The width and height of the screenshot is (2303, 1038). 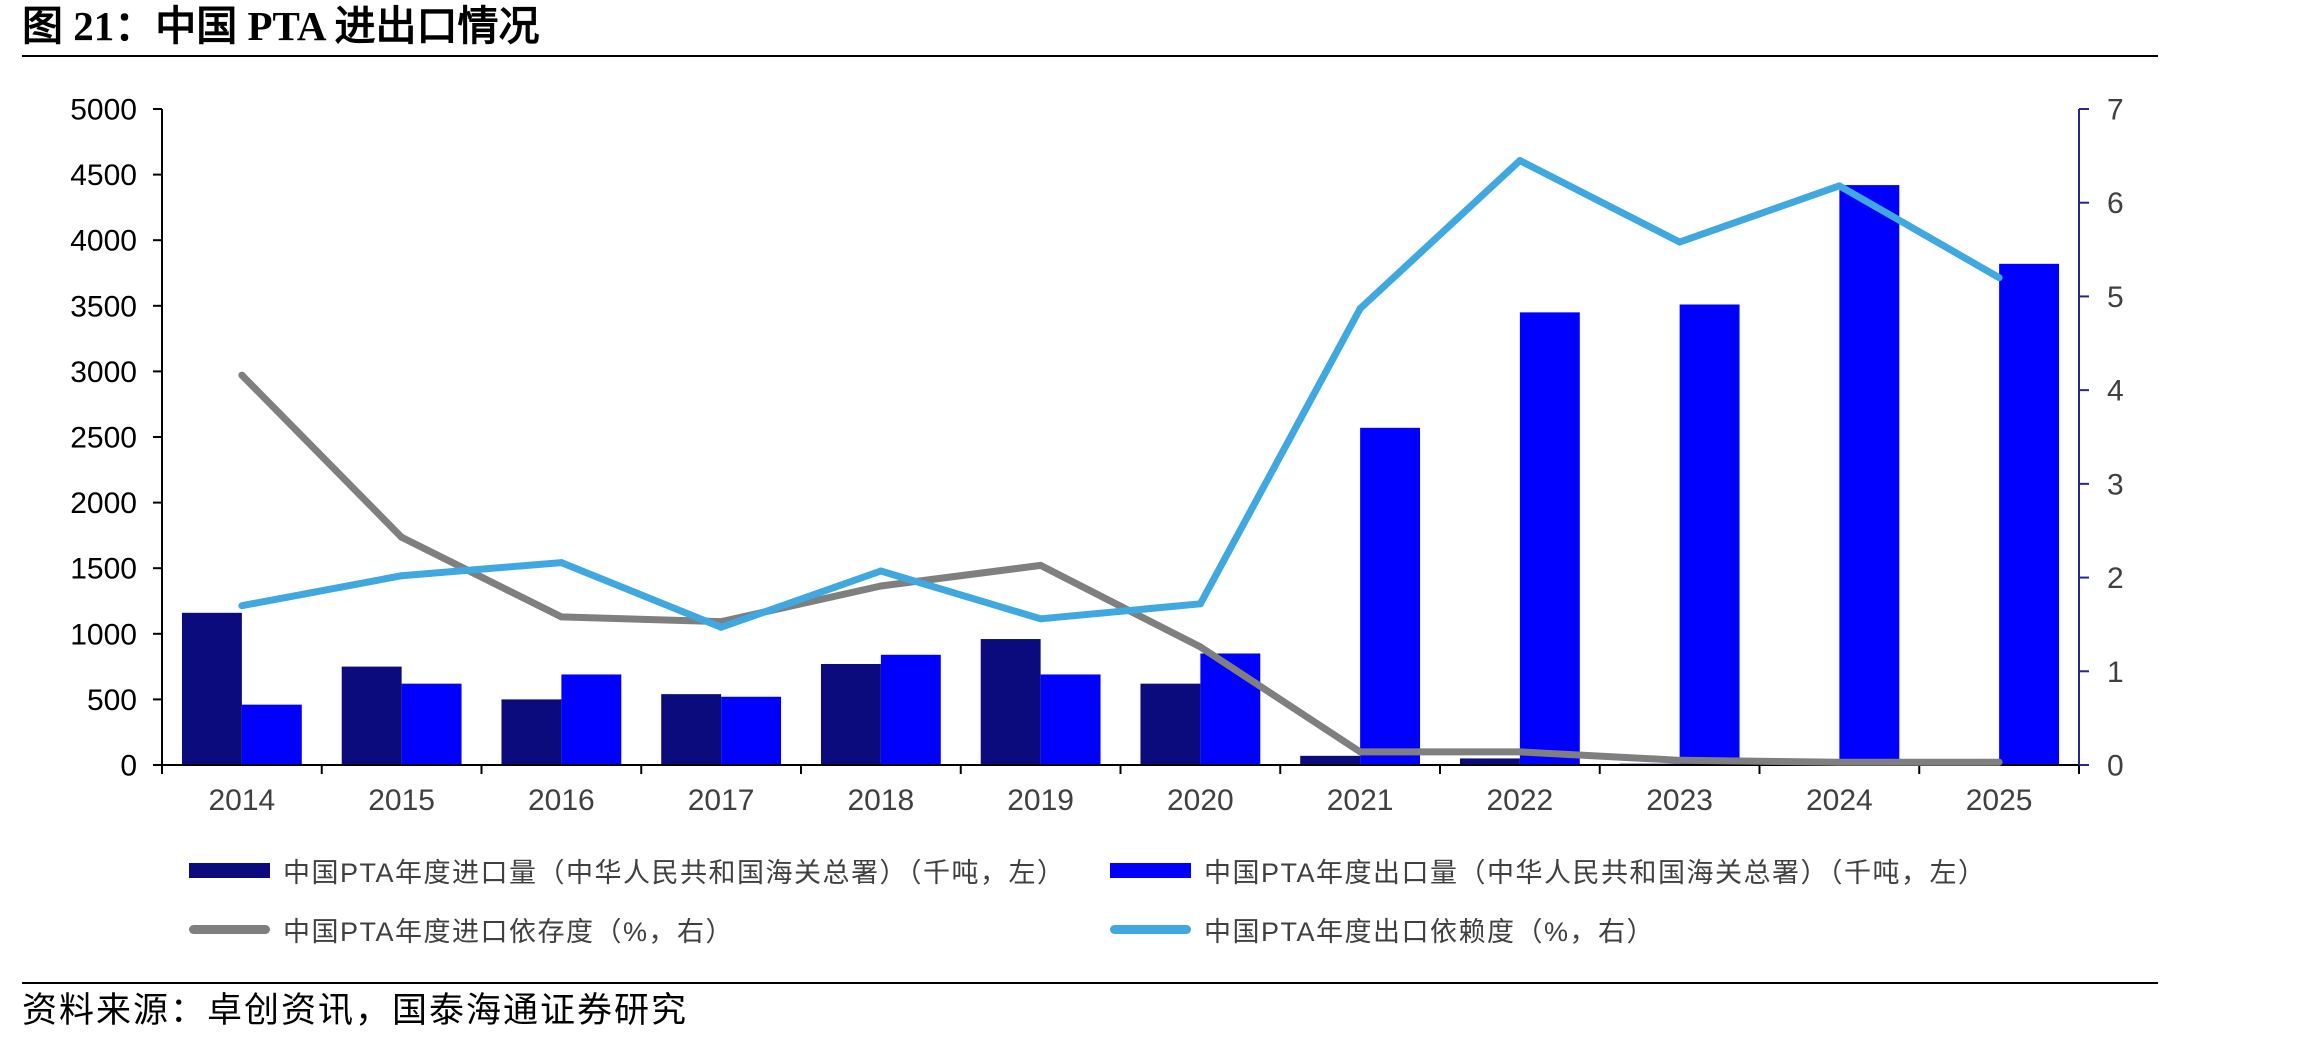 I want to click on right-axis-label: 7, so click(x=2115, y=110).